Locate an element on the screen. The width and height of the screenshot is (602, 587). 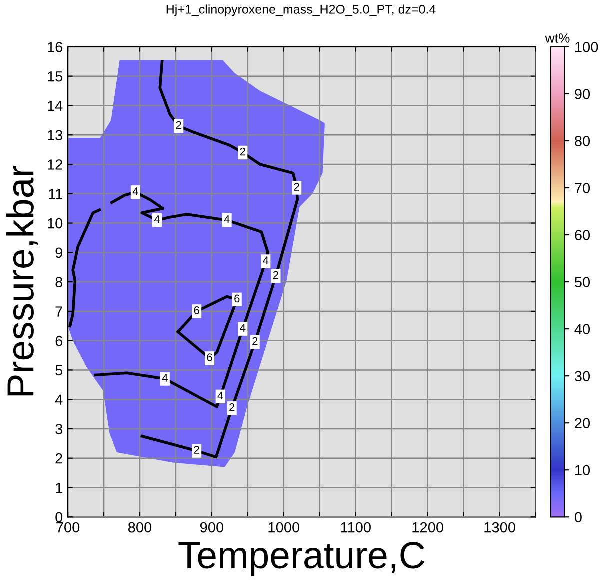
y-tick-label: 10 is located at coordinates (55, 223).